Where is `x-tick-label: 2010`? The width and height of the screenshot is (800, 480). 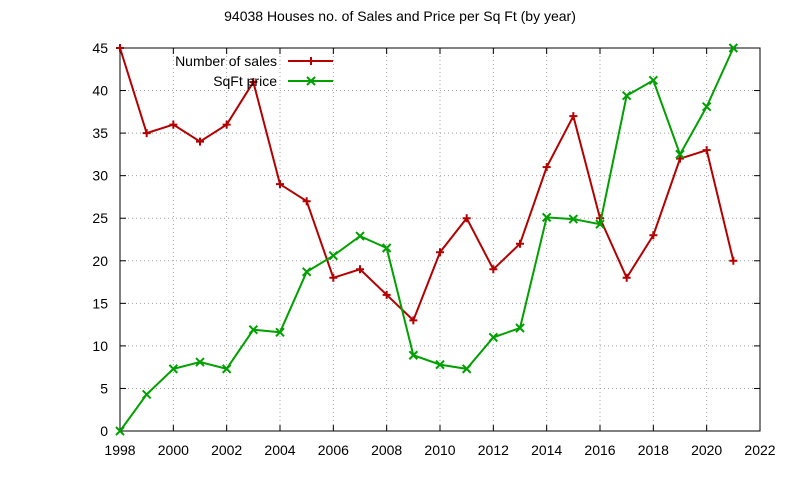
x-tick-label: 2010 is located at coordinates (439, 450).